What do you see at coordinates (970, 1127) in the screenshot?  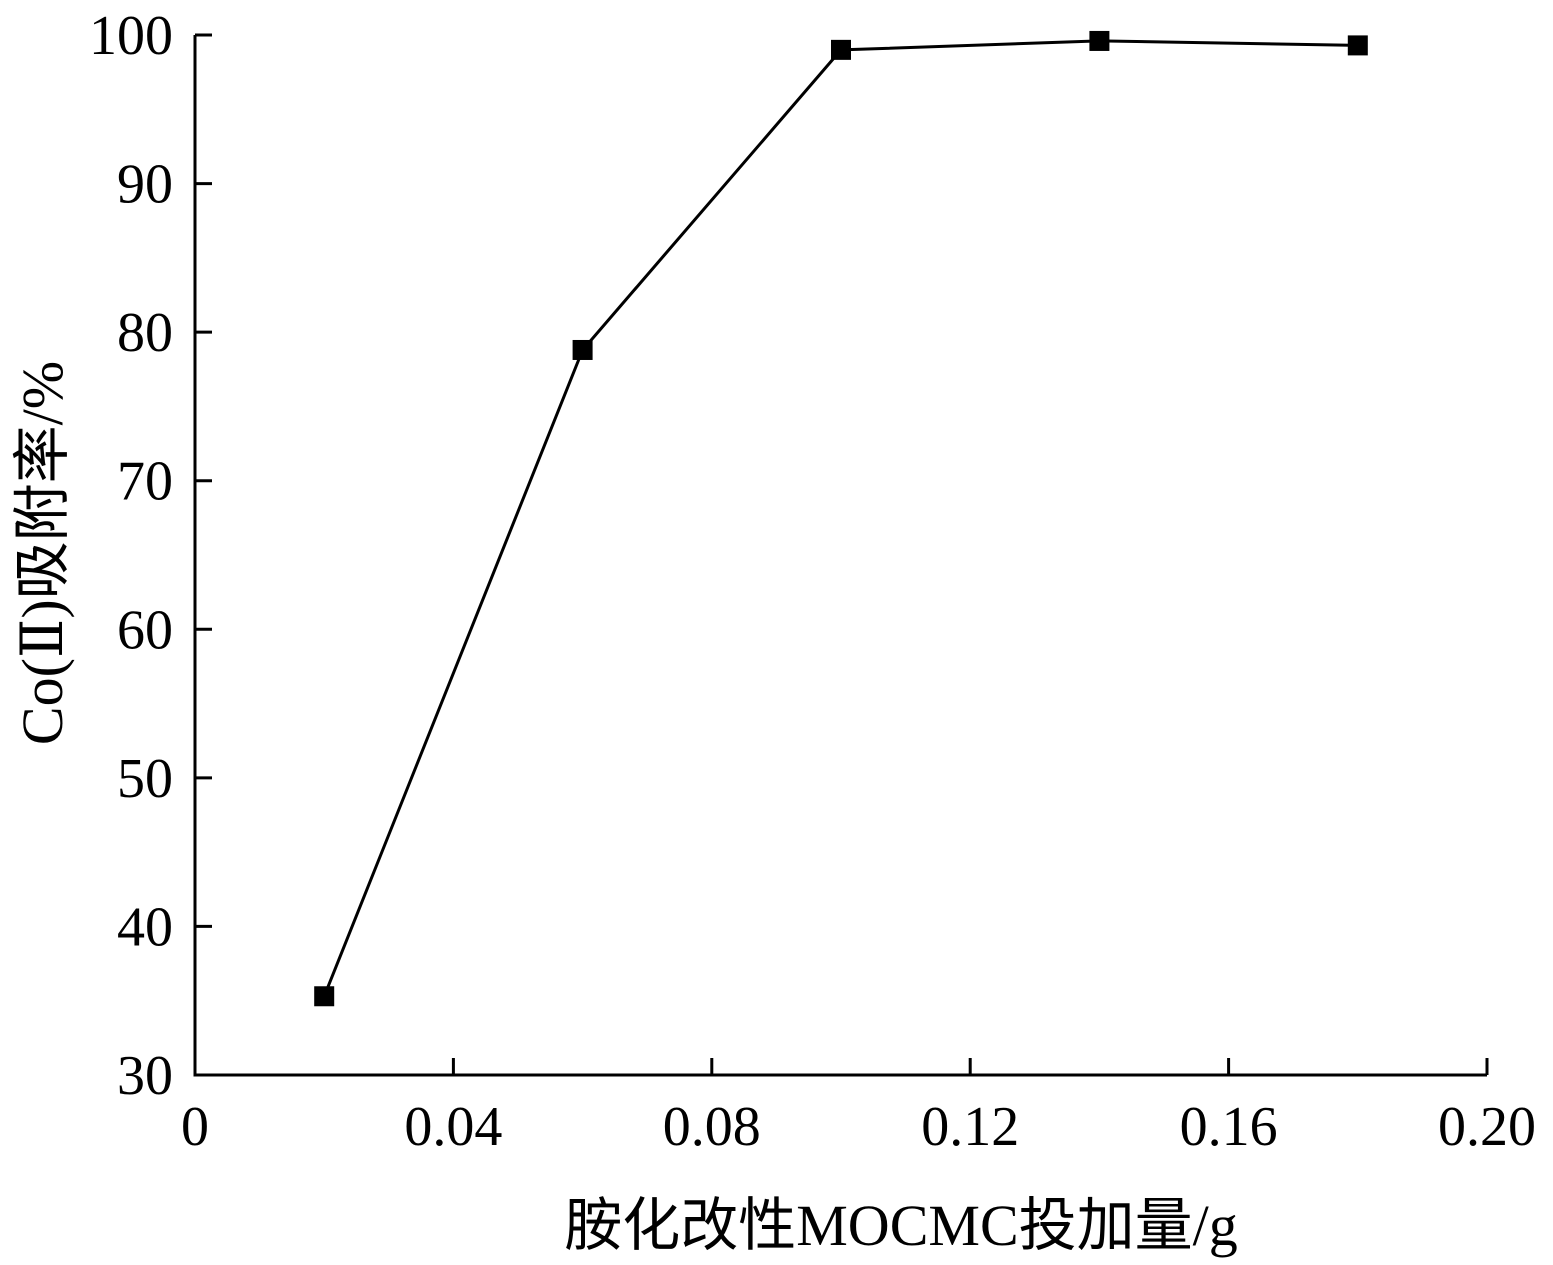 I see `x-tick-label: 0.12` at bounding box center [970, 1127].